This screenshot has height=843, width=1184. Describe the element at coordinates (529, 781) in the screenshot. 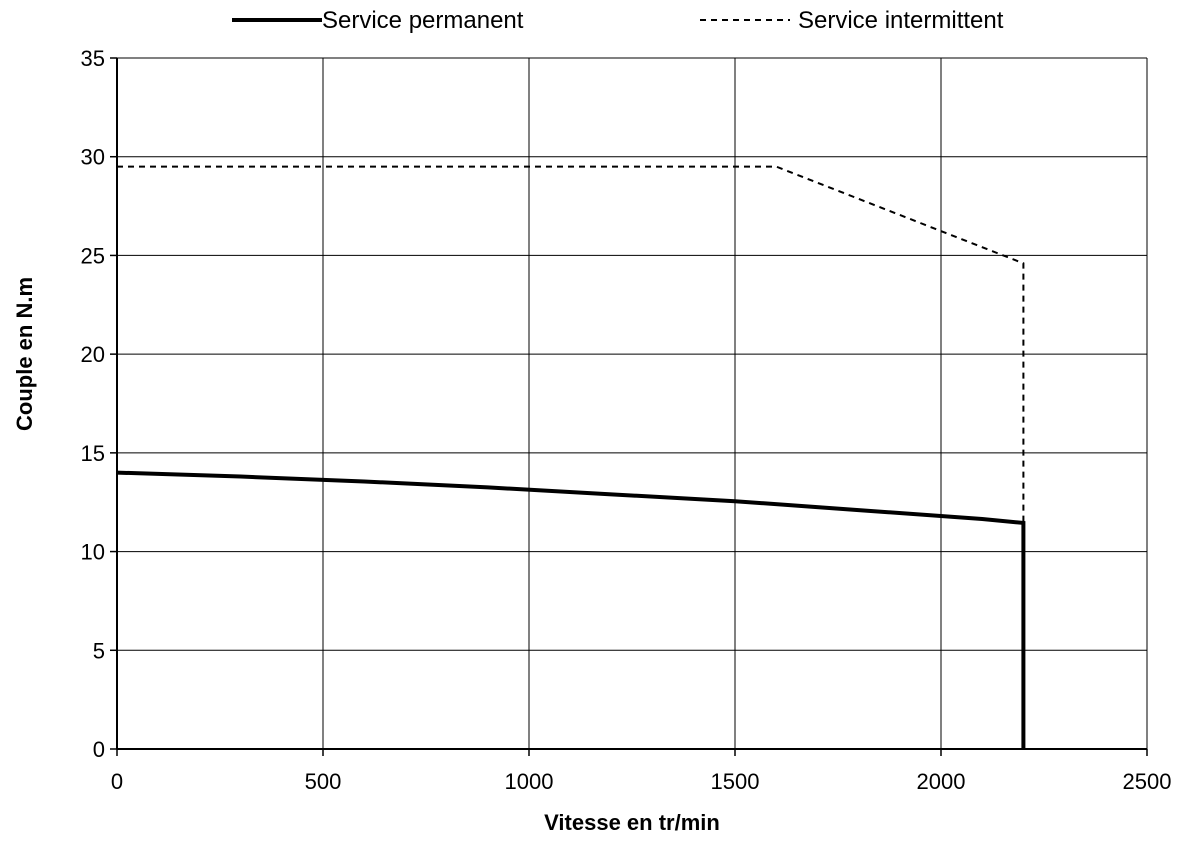

I see `x-tick-label: 1000` at that location.